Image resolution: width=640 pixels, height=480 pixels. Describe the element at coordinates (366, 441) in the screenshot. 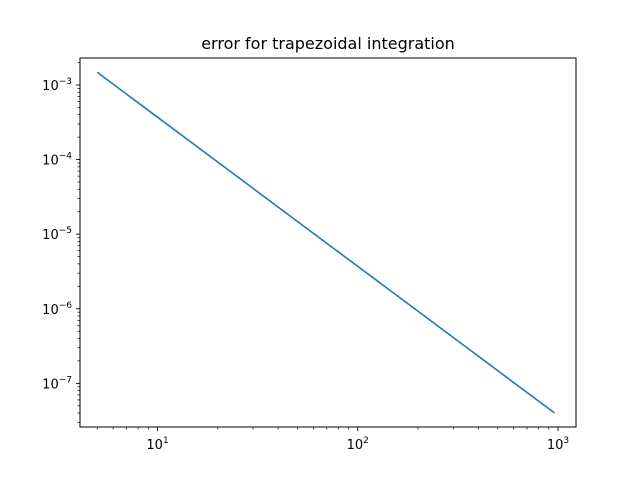

I see `x-tick-exponent: 2` at that location.